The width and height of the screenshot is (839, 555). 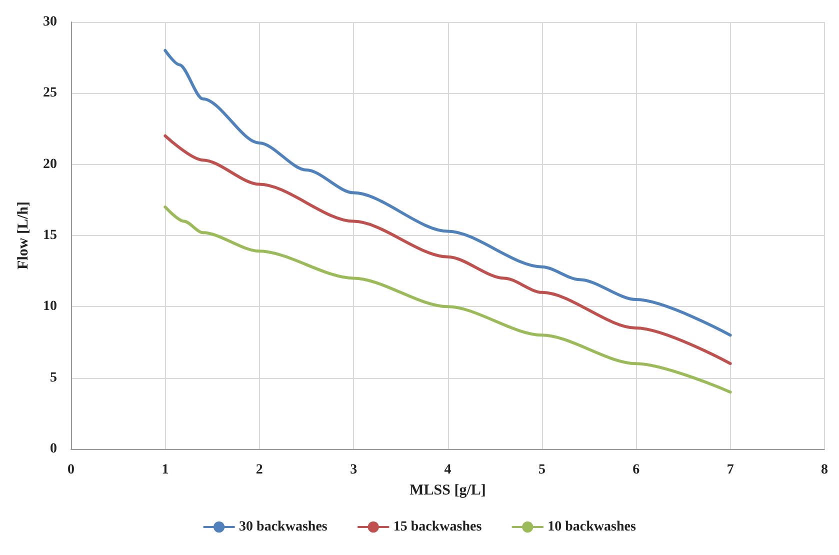 What do you see at coordinates (824, 470) in the screenshot?
I see `x-tick-label: 8` at bounding box center [824, 470].